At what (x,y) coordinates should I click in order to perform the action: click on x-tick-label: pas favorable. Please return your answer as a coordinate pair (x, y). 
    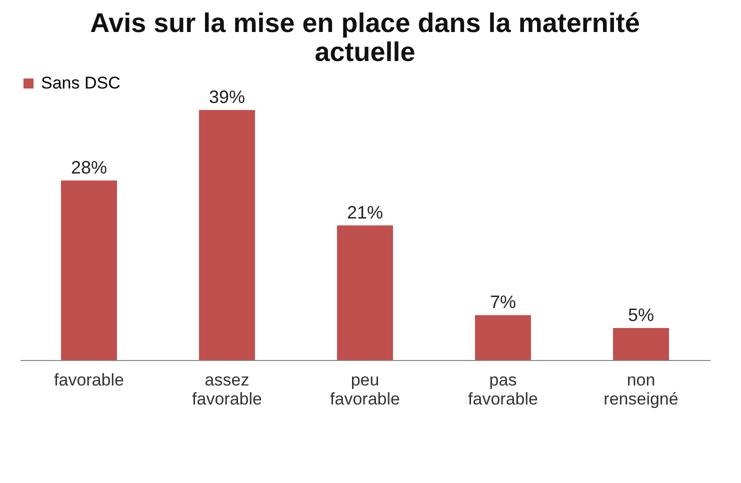
    Looking at the image, I should click on (503, 389).